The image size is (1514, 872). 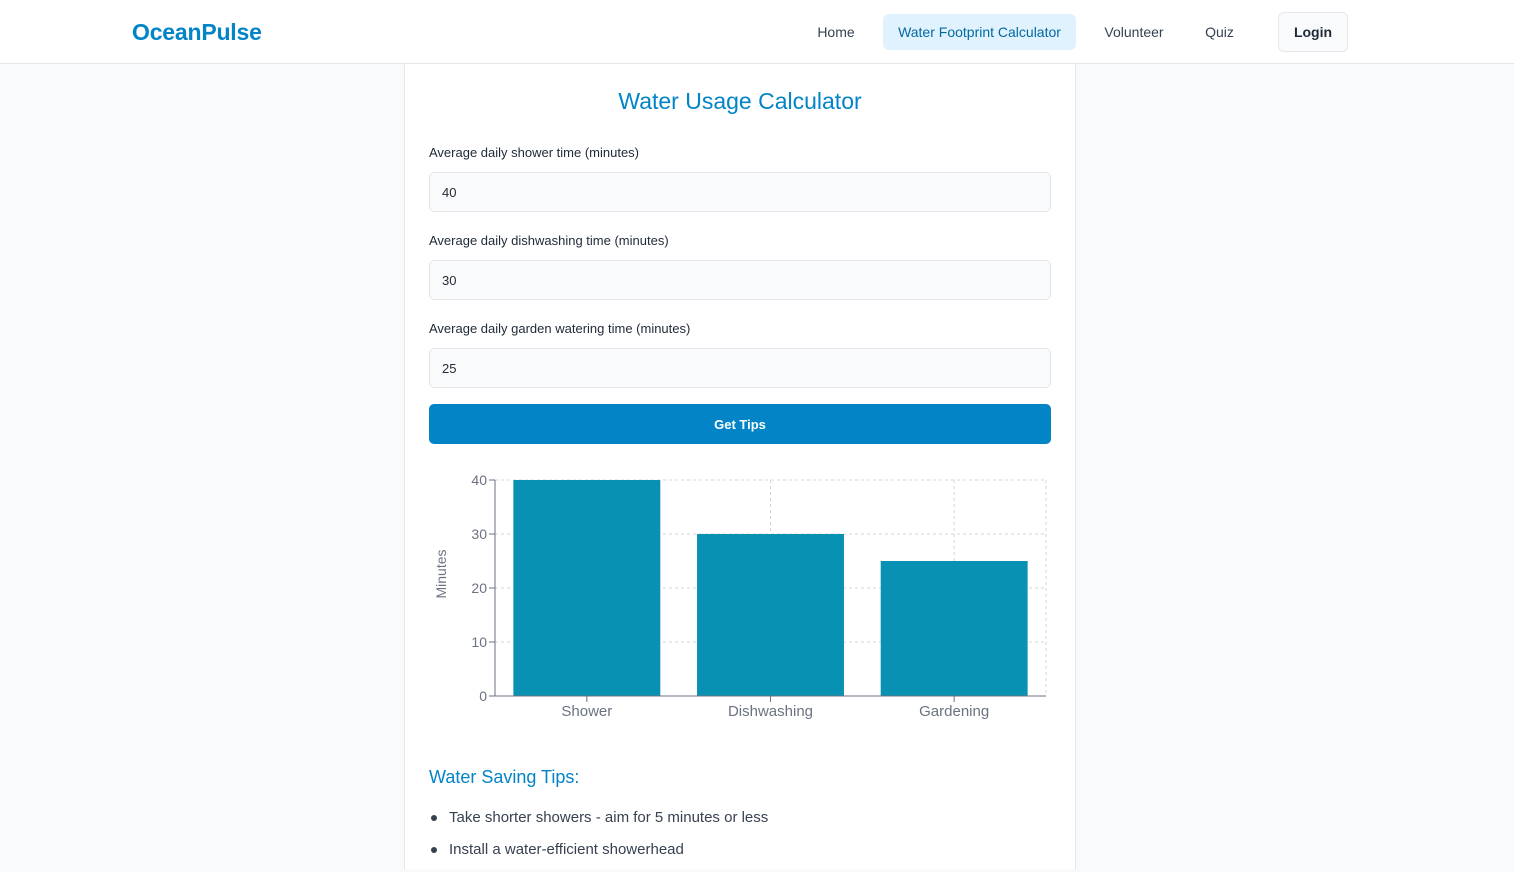 I want to click on nav-volunteer: Volunteer, so click(x=1134, y=32).